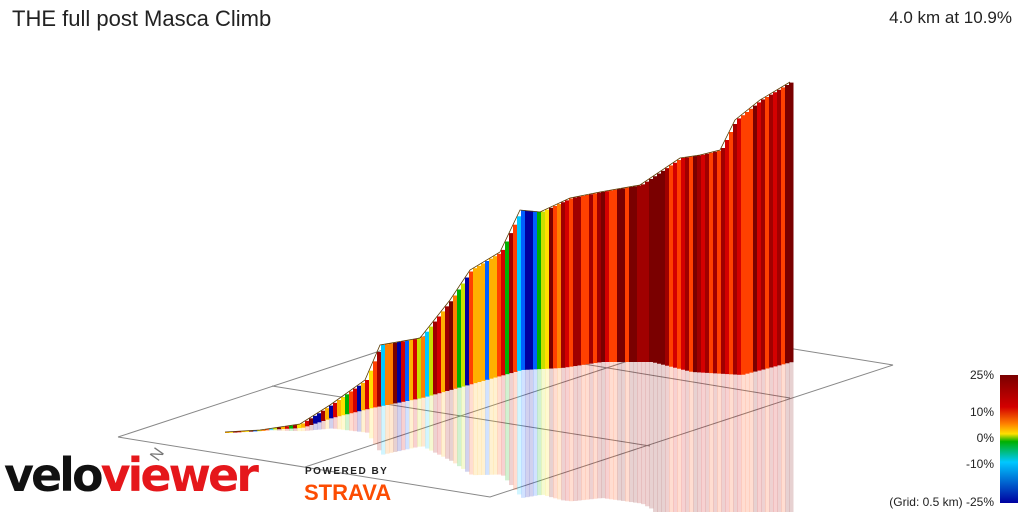  Describe the element at coordinates (979, 502) in the screenshot. I see `legend-label-min: -25%` at that location.